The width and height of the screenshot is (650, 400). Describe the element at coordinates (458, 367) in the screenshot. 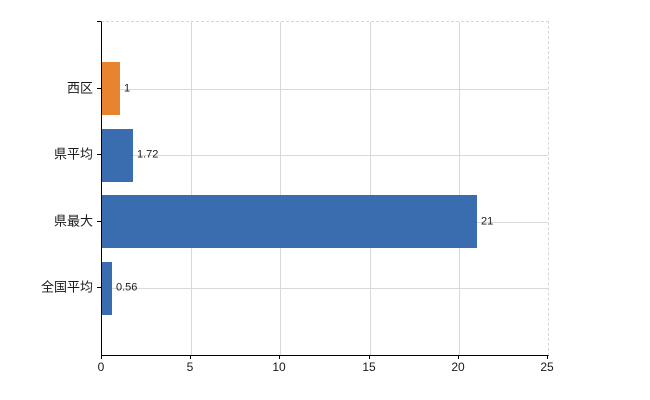

I see `x-axis-tick-label: 20` at that location.